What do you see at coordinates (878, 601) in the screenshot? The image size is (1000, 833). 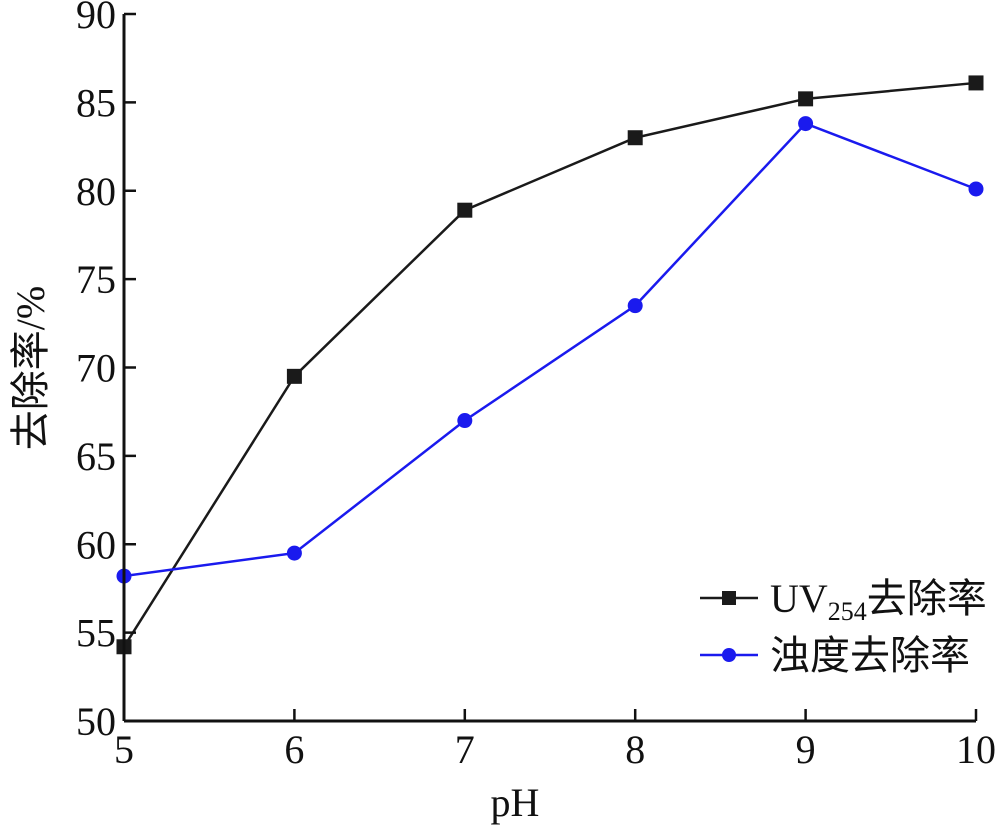 I see `legend-label-uv254: UV254去除率` at bounding box center [878, 601].